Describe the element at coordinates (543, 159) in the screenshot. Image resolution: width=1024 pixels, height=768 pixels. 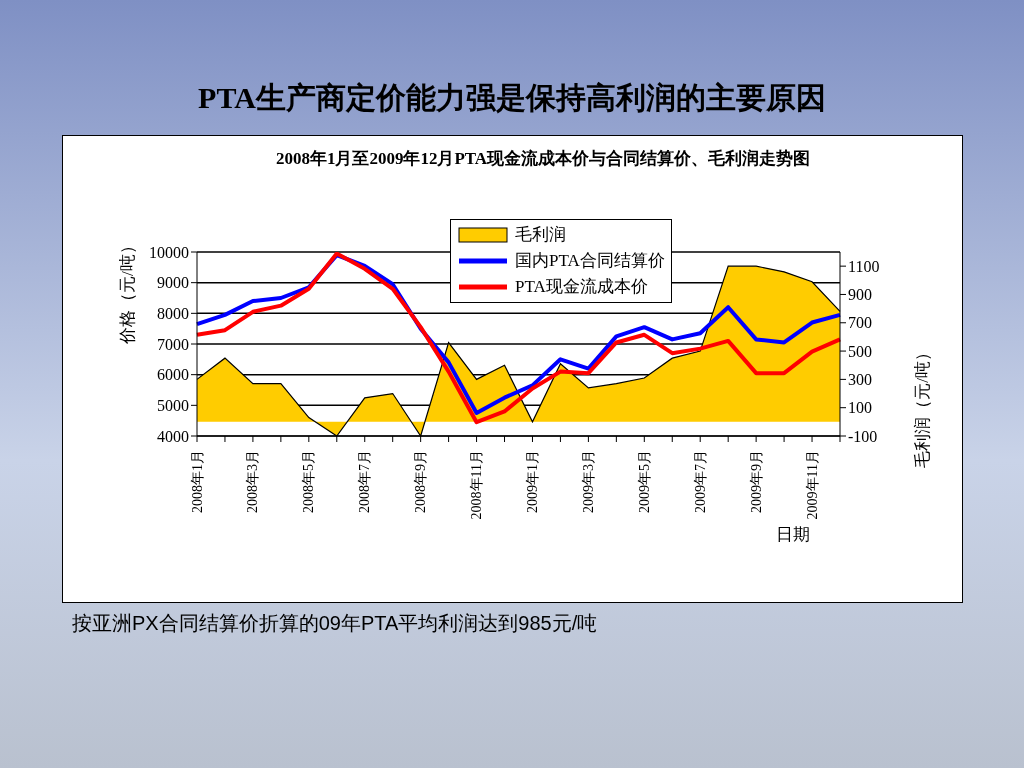
I see `chart-subtitle: 2008年1月至2009年12月PTA现金流成本价与合同结算价、毛利润走势图` at that location.